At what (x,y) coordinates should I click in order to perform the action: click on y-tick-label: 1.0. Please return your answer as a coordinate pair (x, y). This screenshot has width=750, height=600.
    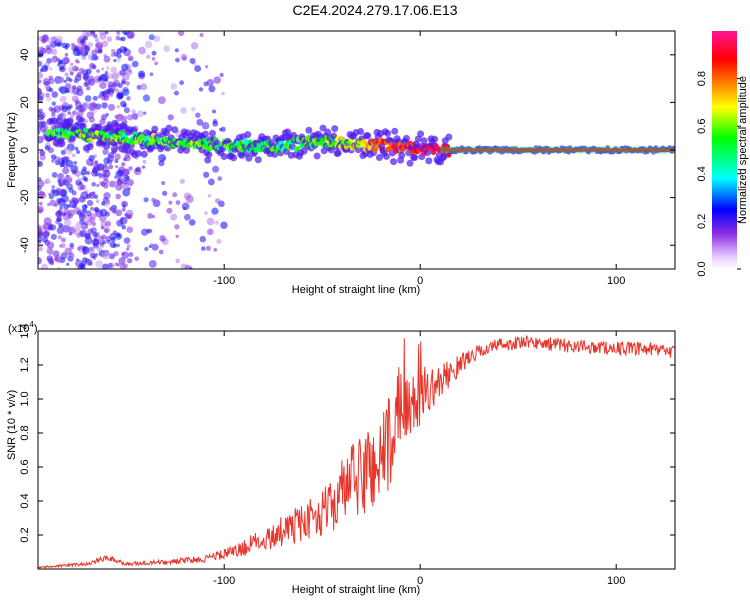
    Looking at the image, I should click on (25, 398).